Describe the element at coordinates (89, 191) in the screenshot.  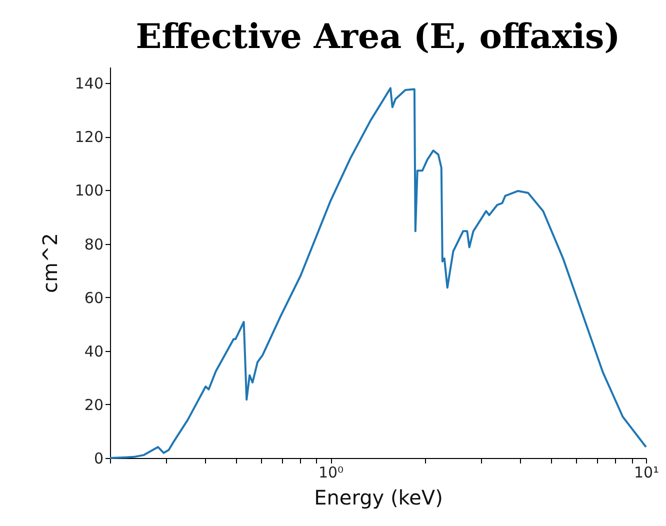
I see `y-tick-label: 100` at that location.